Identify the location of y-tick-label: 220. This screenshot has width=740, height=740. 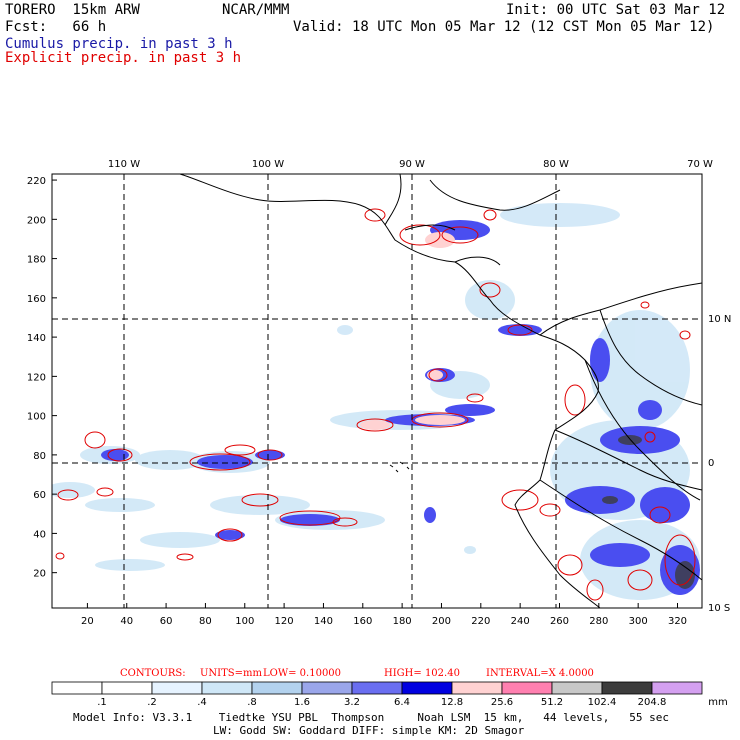
(36, 181).